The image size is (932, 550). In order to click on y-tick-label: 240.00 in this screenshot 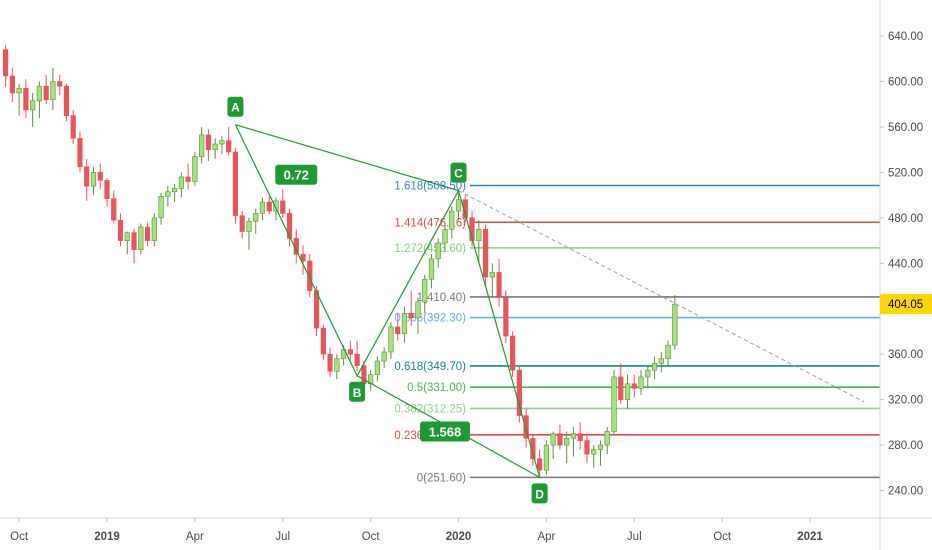, I will do `click(905, 492)`.